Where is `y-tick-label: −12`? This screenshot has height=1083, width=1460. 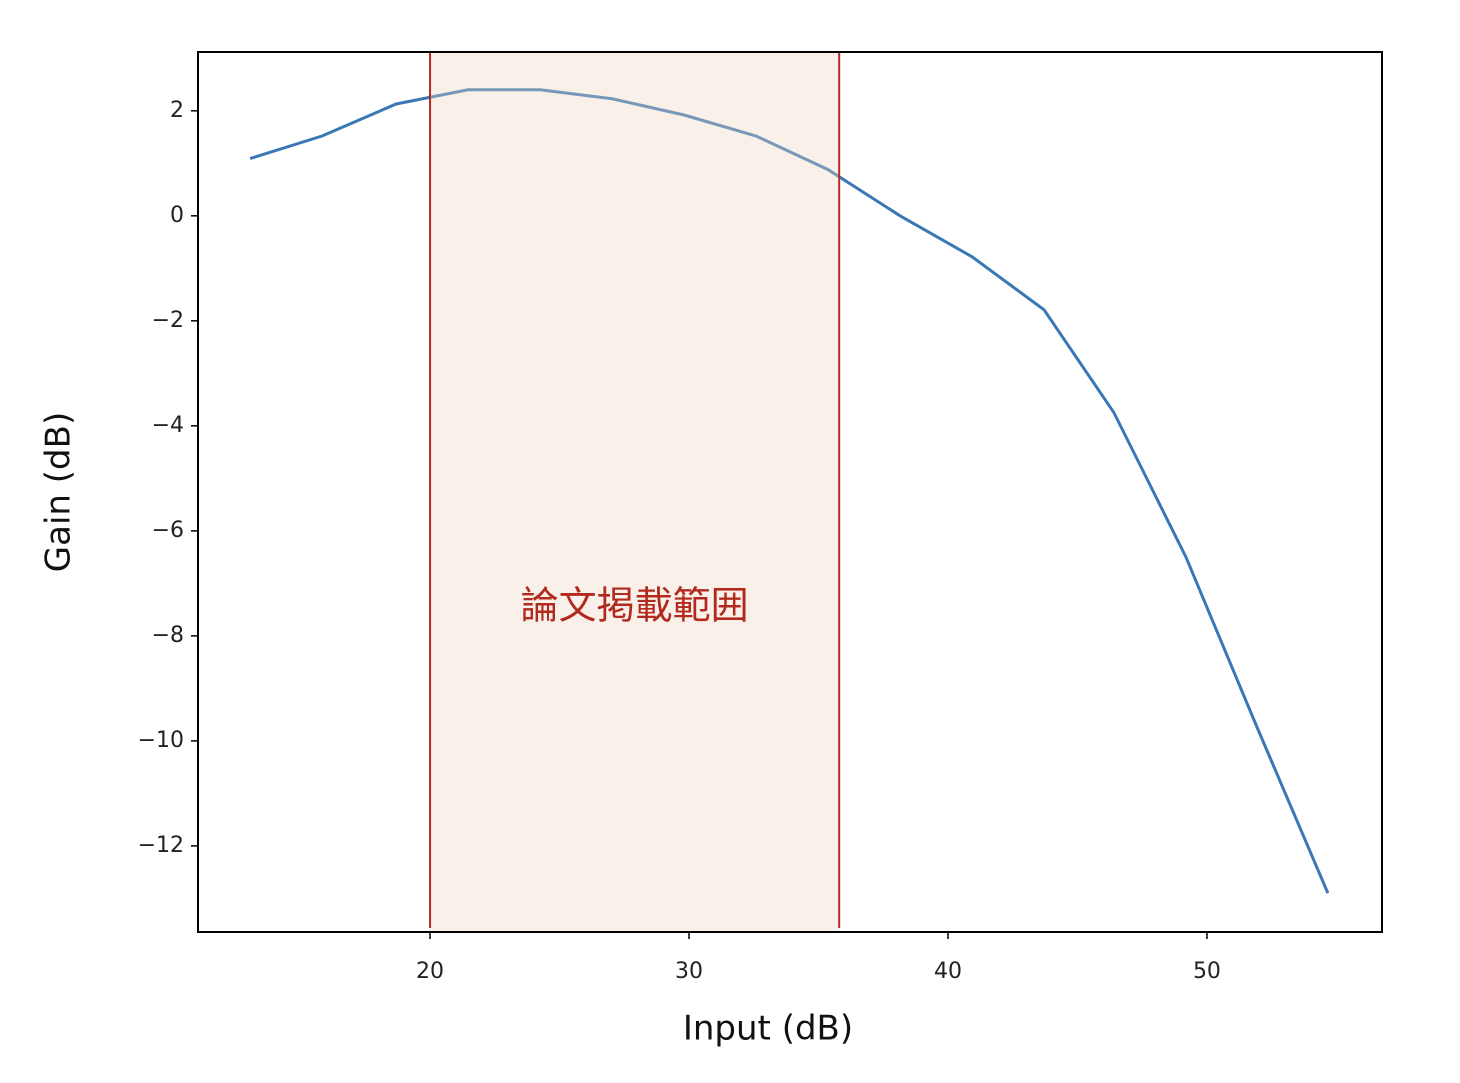 y-tick-label: −12 is located at coordinates (161, 845).